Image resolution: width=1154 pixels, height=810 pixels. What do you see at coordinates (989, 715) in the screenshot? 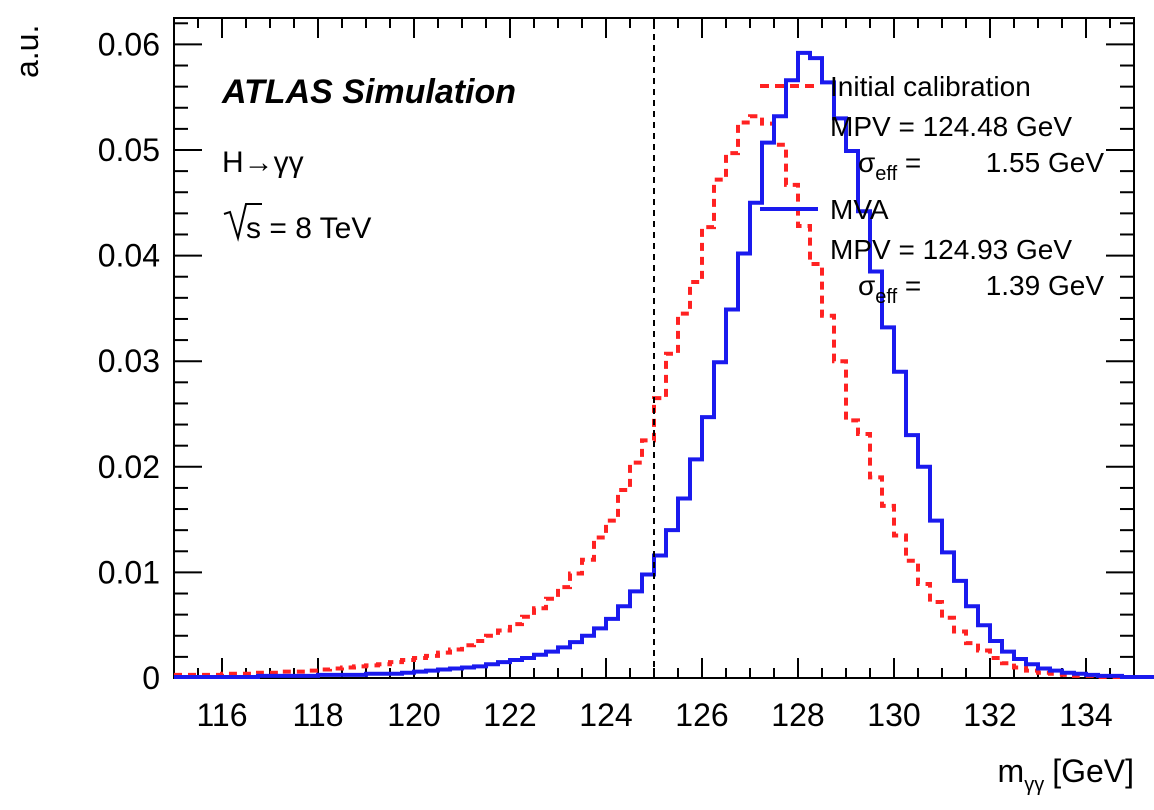
I see `x-tick-label: 132` at bounding box center [989, 715].